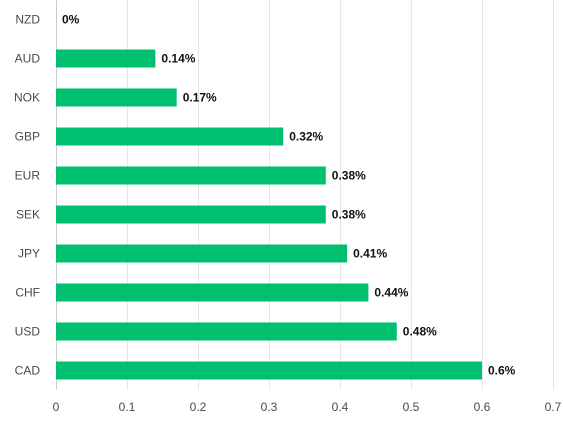  What do you see at coordinates (200, 98) in the screenshot?
I see `data-label: 0.17%` at bounding box center [200, 98].